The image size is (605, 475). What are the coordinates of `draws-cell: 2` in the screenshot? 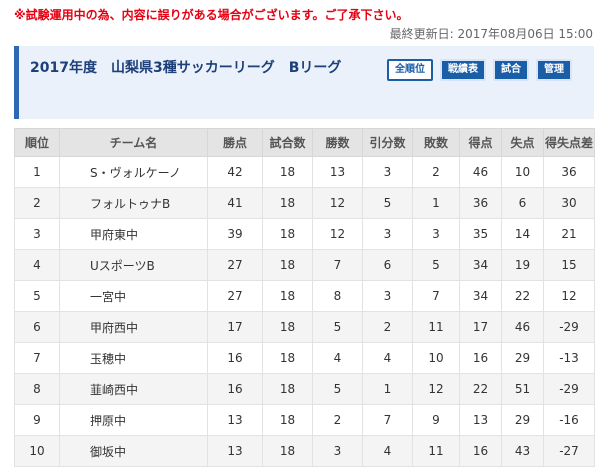 It's located at (387, 327).